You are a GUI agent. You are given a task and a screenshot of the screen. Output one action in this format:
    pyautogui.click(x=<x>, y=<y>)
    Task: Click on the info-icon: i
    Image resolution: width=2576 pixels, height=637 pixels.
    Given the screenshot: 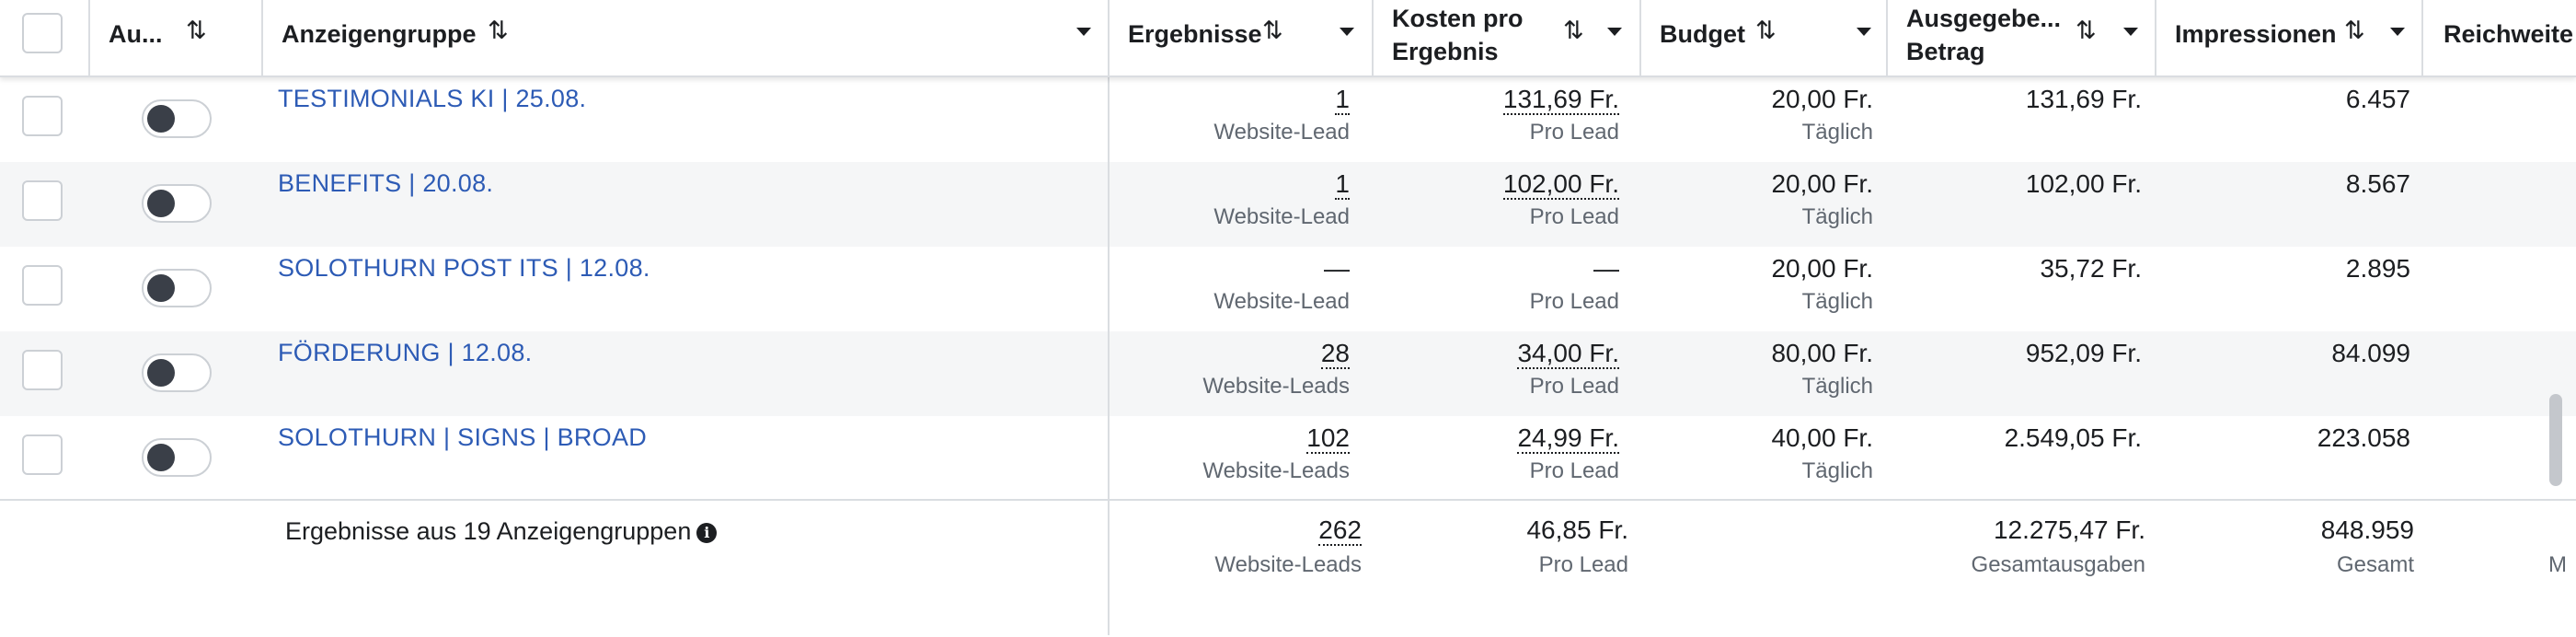 What is the action you would take?
    pyautogui.click(x=707, y=533)
    